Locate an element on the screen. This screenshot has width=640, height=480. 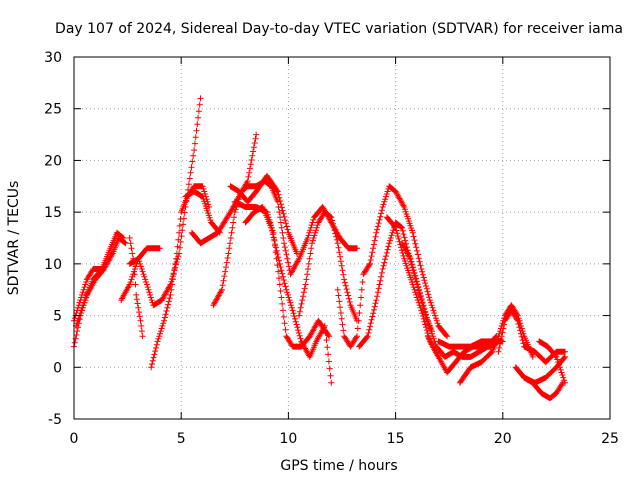
y-tick-label: 30 is located at coordinates (53, 58).